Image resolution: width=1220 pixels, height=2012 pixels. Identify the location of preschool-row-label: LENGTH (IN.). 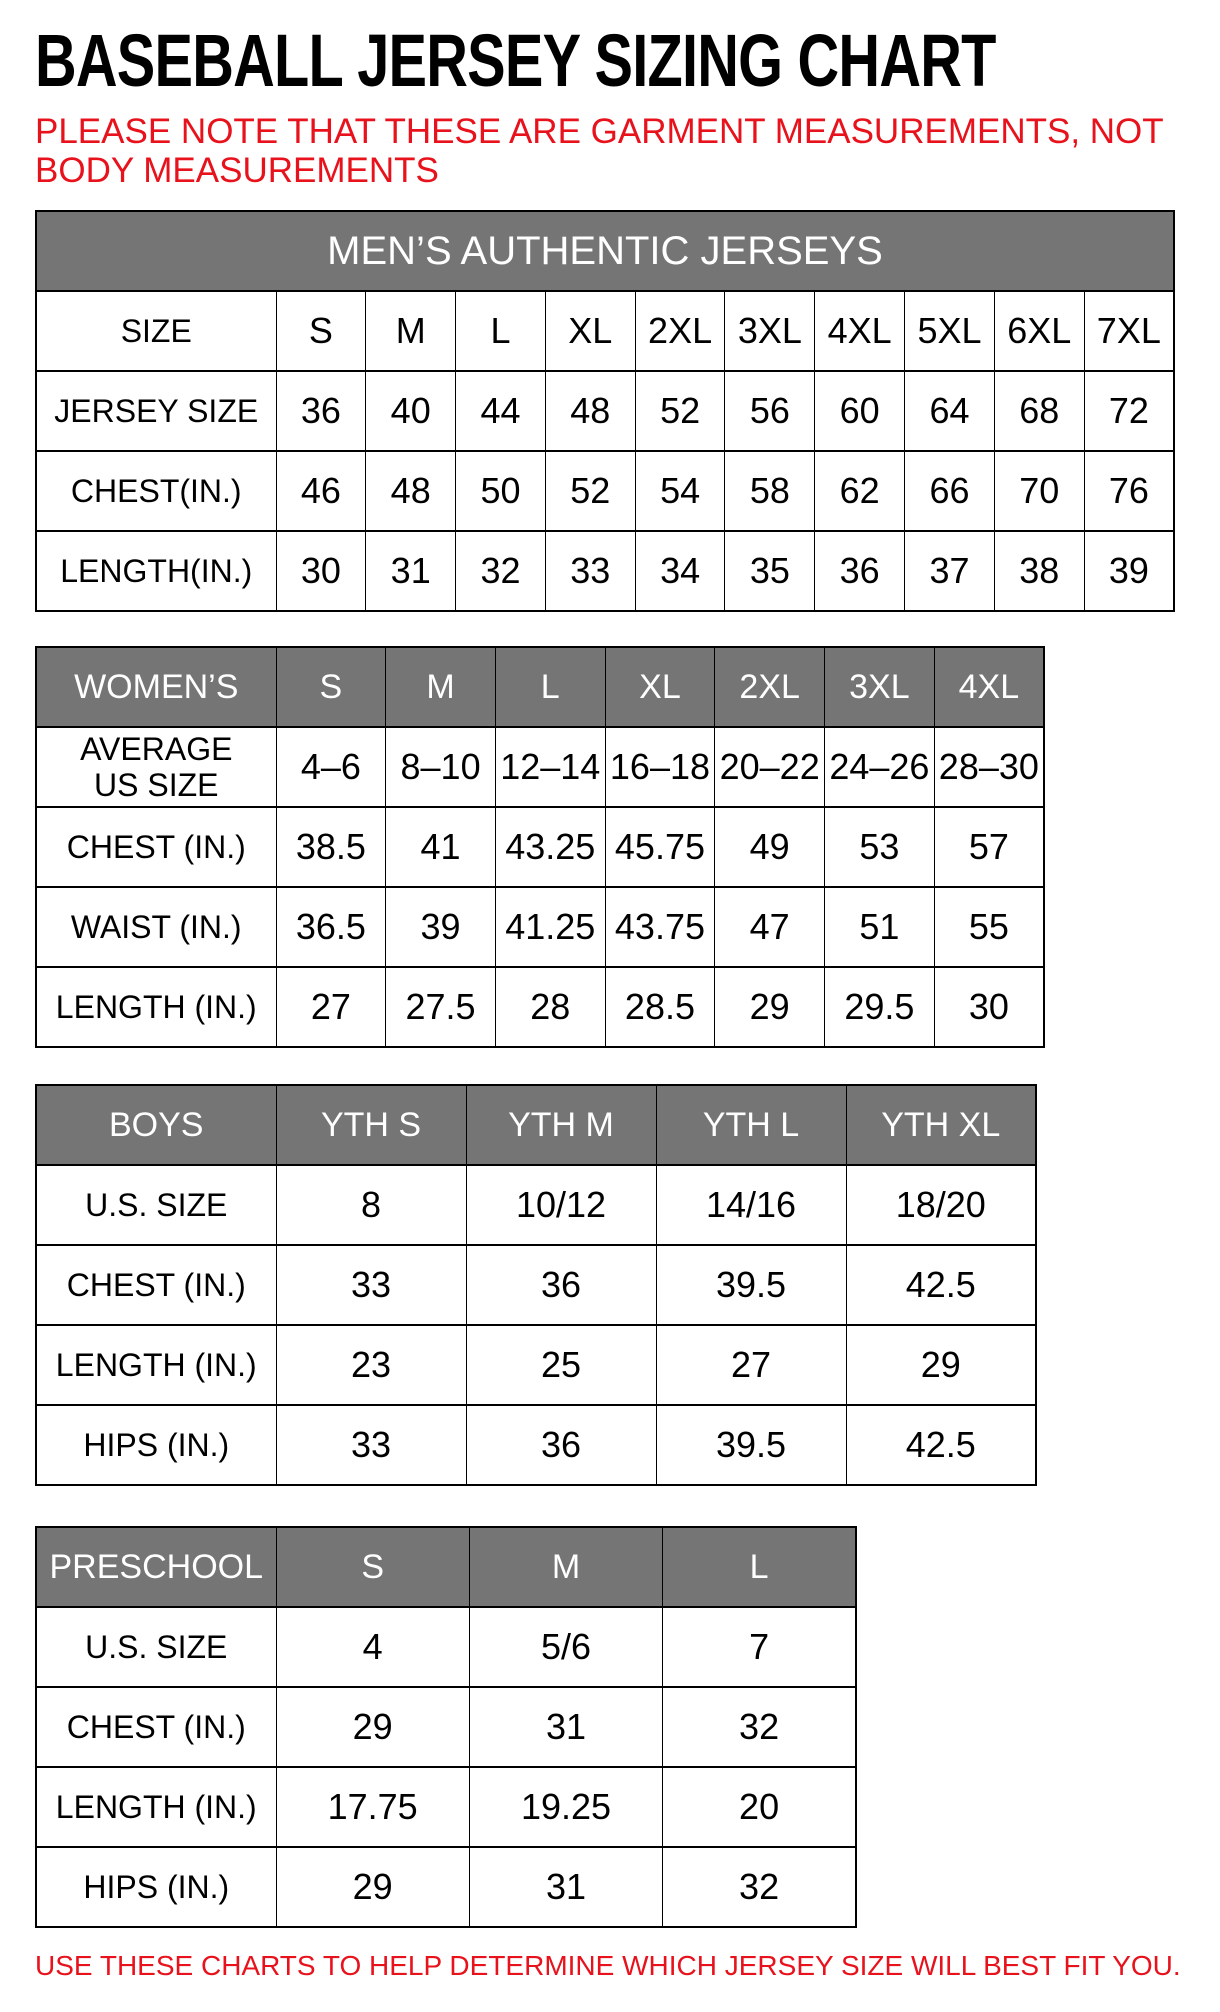
(156, 1807).